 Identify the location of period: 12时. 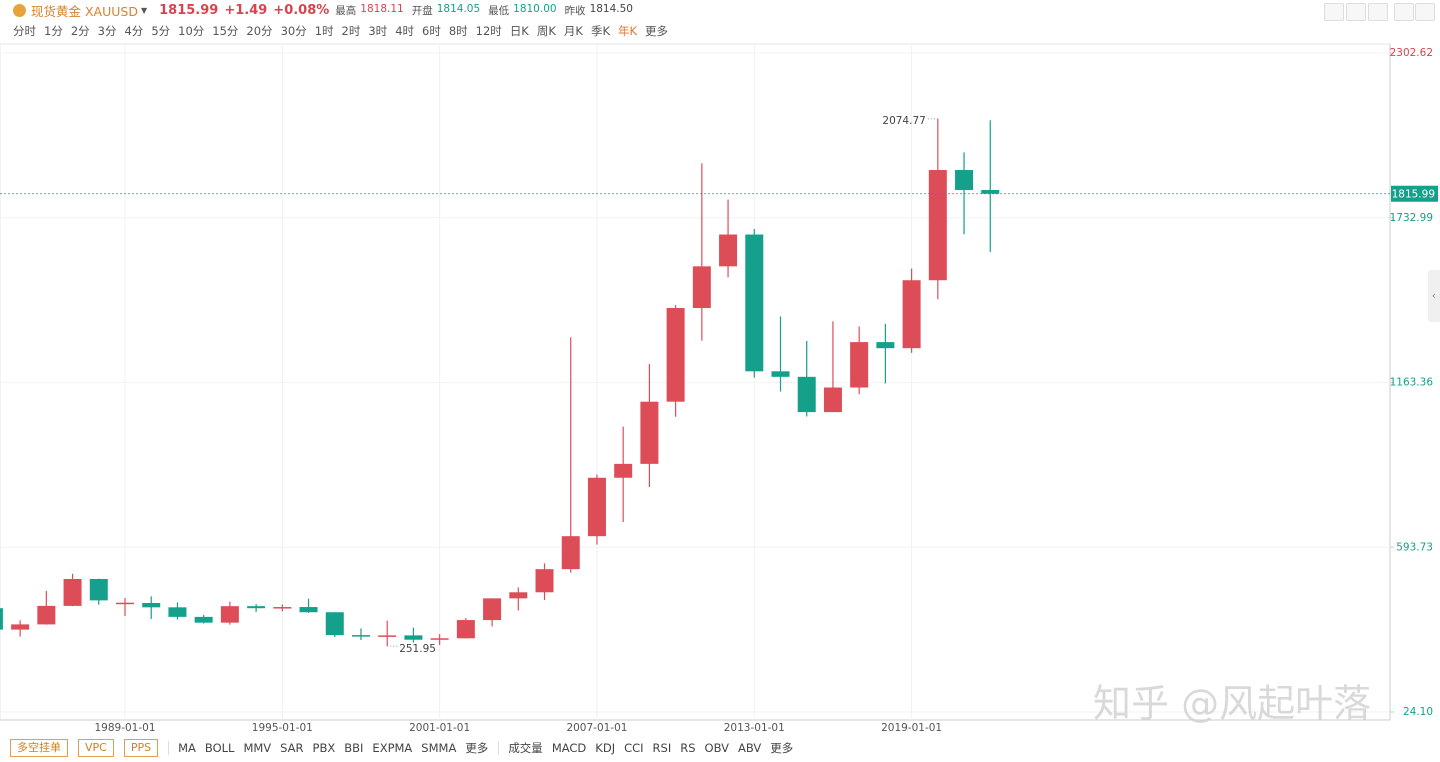
(488, 31).